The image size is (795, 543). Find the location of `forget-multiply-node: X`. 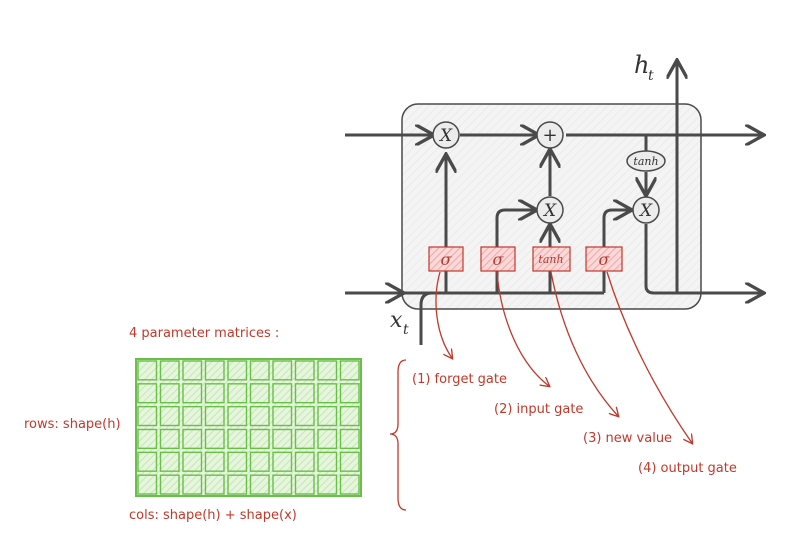

forget-multiply-node: X is located at coordinates (446, 135).